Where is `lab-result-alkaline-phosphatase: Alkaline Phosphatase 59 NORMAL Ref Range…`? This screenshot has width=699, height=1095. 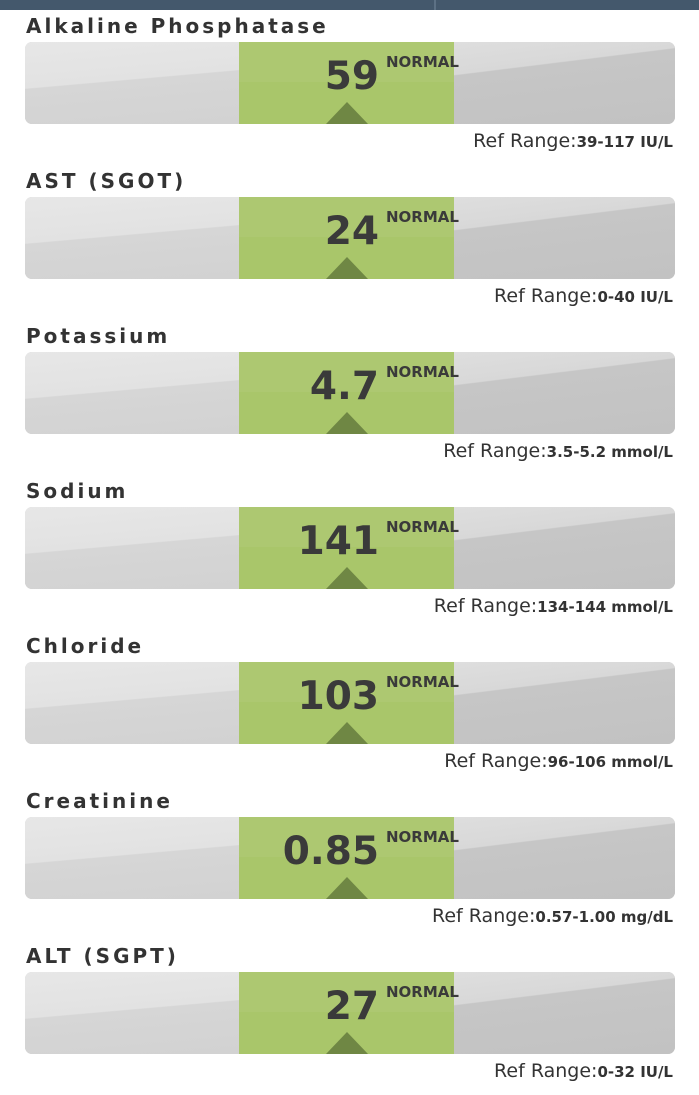 lab-result-alkaline-phosphatase: Alkaline Phosphatase 59 NORMAL Ref Range… is located at coordinates (349, 87).